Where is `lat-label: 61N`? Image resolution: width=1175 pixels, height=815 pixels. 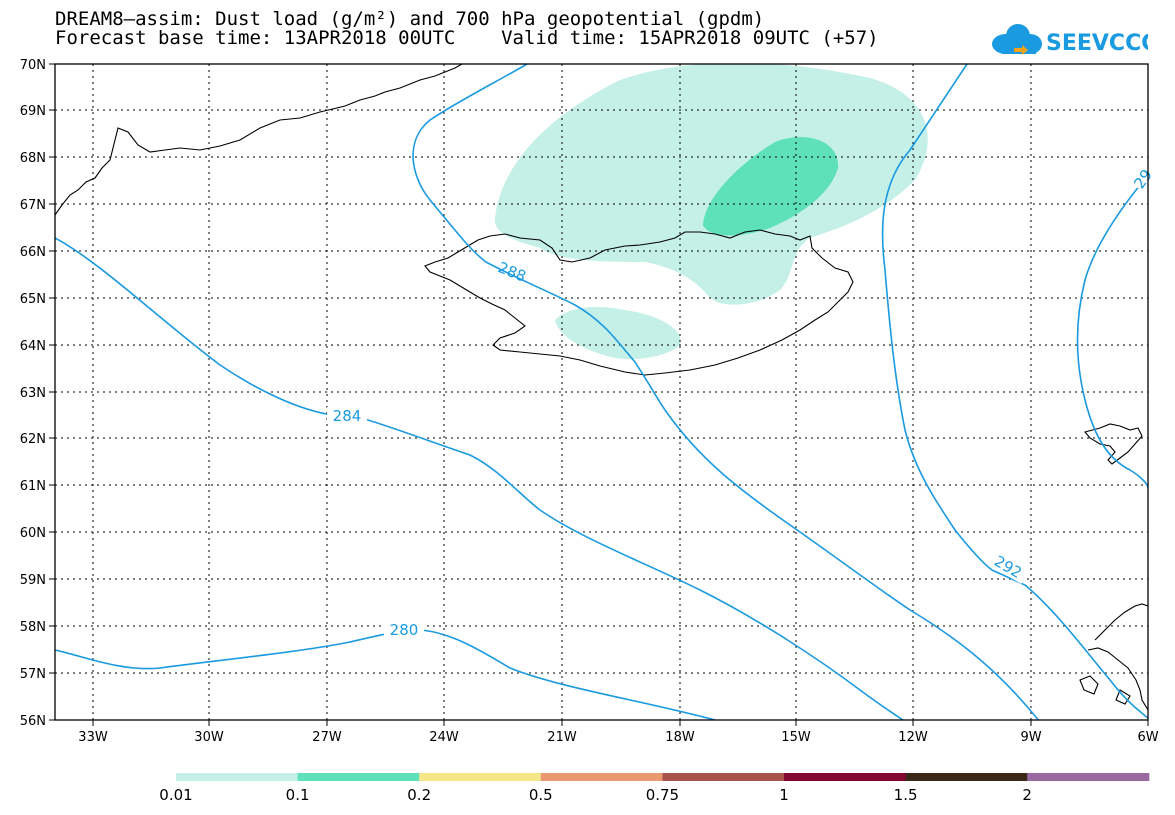 lat-label: 61N is located at coordinates (33, 486).